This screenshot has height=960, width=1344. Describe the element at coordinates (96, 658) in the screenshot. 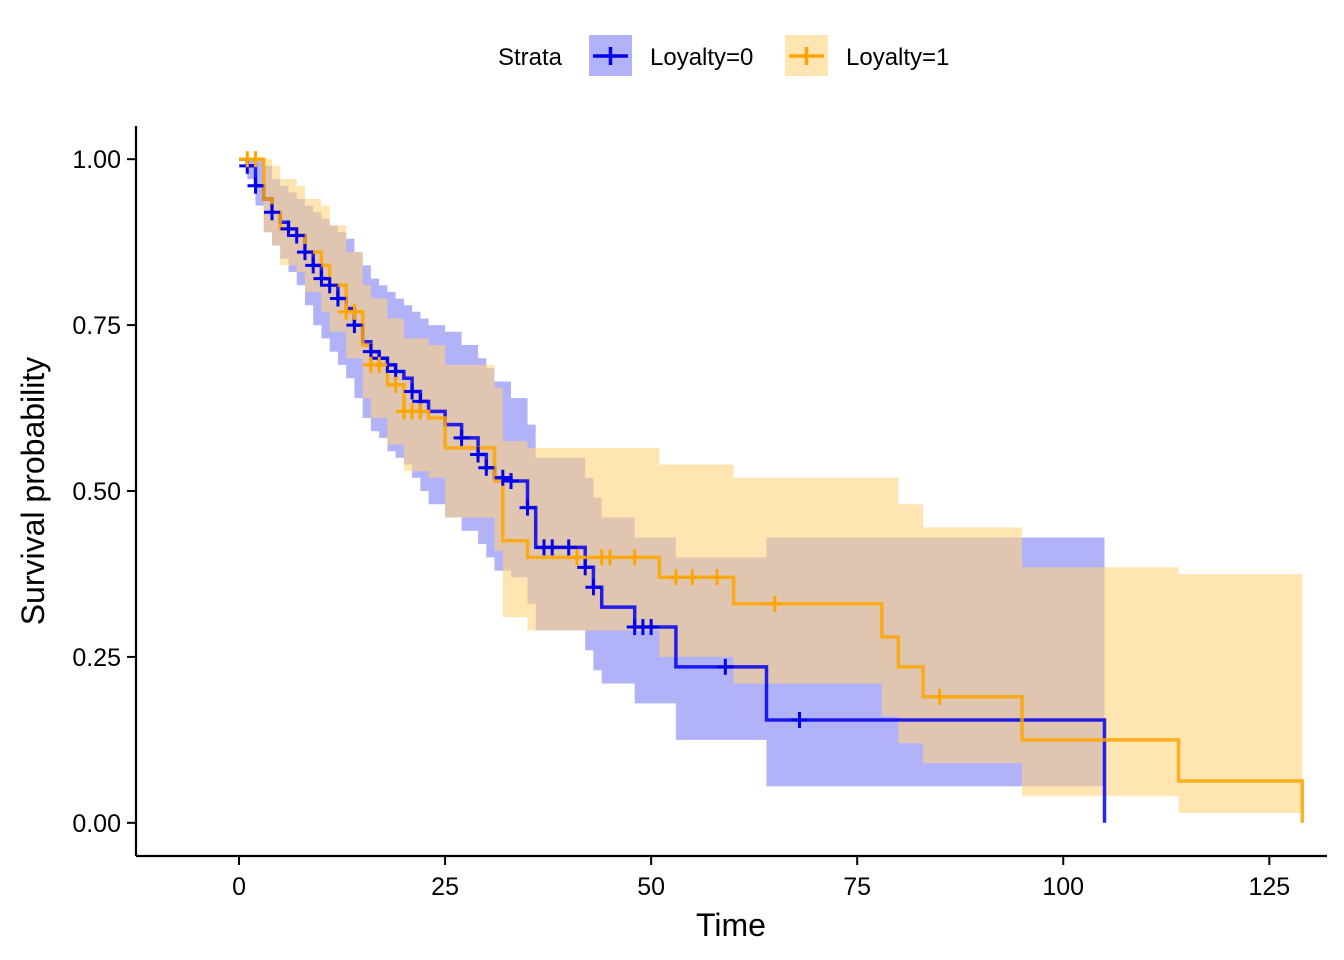

I see `y-tick-label: 0.25` at that location.